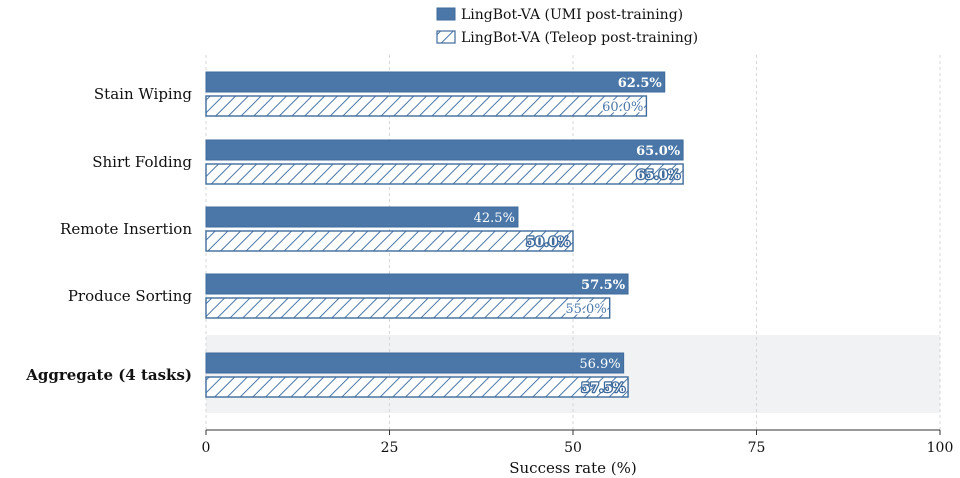  What do you see at coordinates (572, 15) in the screenshot?
I see `legend-label-umi: LingBot-VA (UMI post-training)` at bounding box center [572, 15].